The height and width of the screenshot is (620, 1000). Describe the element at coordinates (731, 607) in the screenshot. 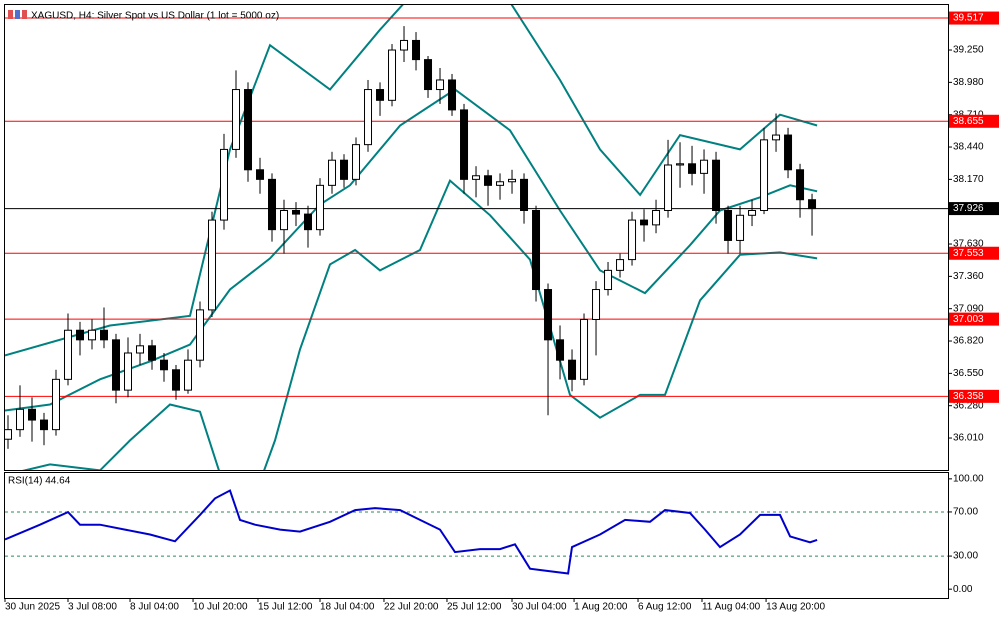

I see `x-tick-label: 11 Aug 04:00` at that location.